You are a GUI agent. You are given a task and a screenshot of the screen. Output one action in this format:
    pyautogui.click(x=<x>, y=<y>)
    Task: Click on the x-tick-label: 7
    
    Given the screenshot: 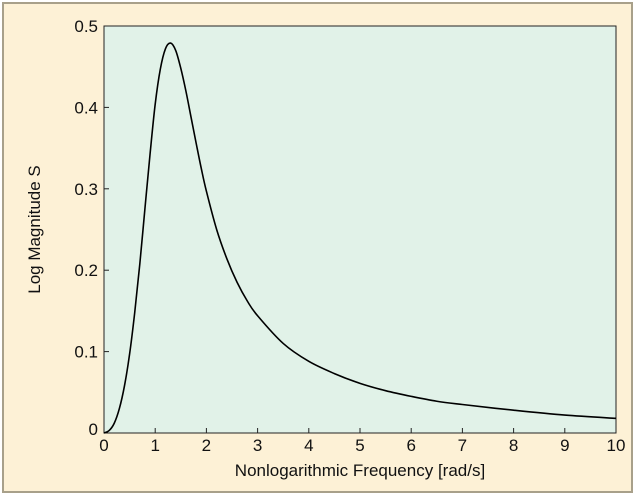 What is the action you would take?
    pyautogui.click(x=462, y=445)
    